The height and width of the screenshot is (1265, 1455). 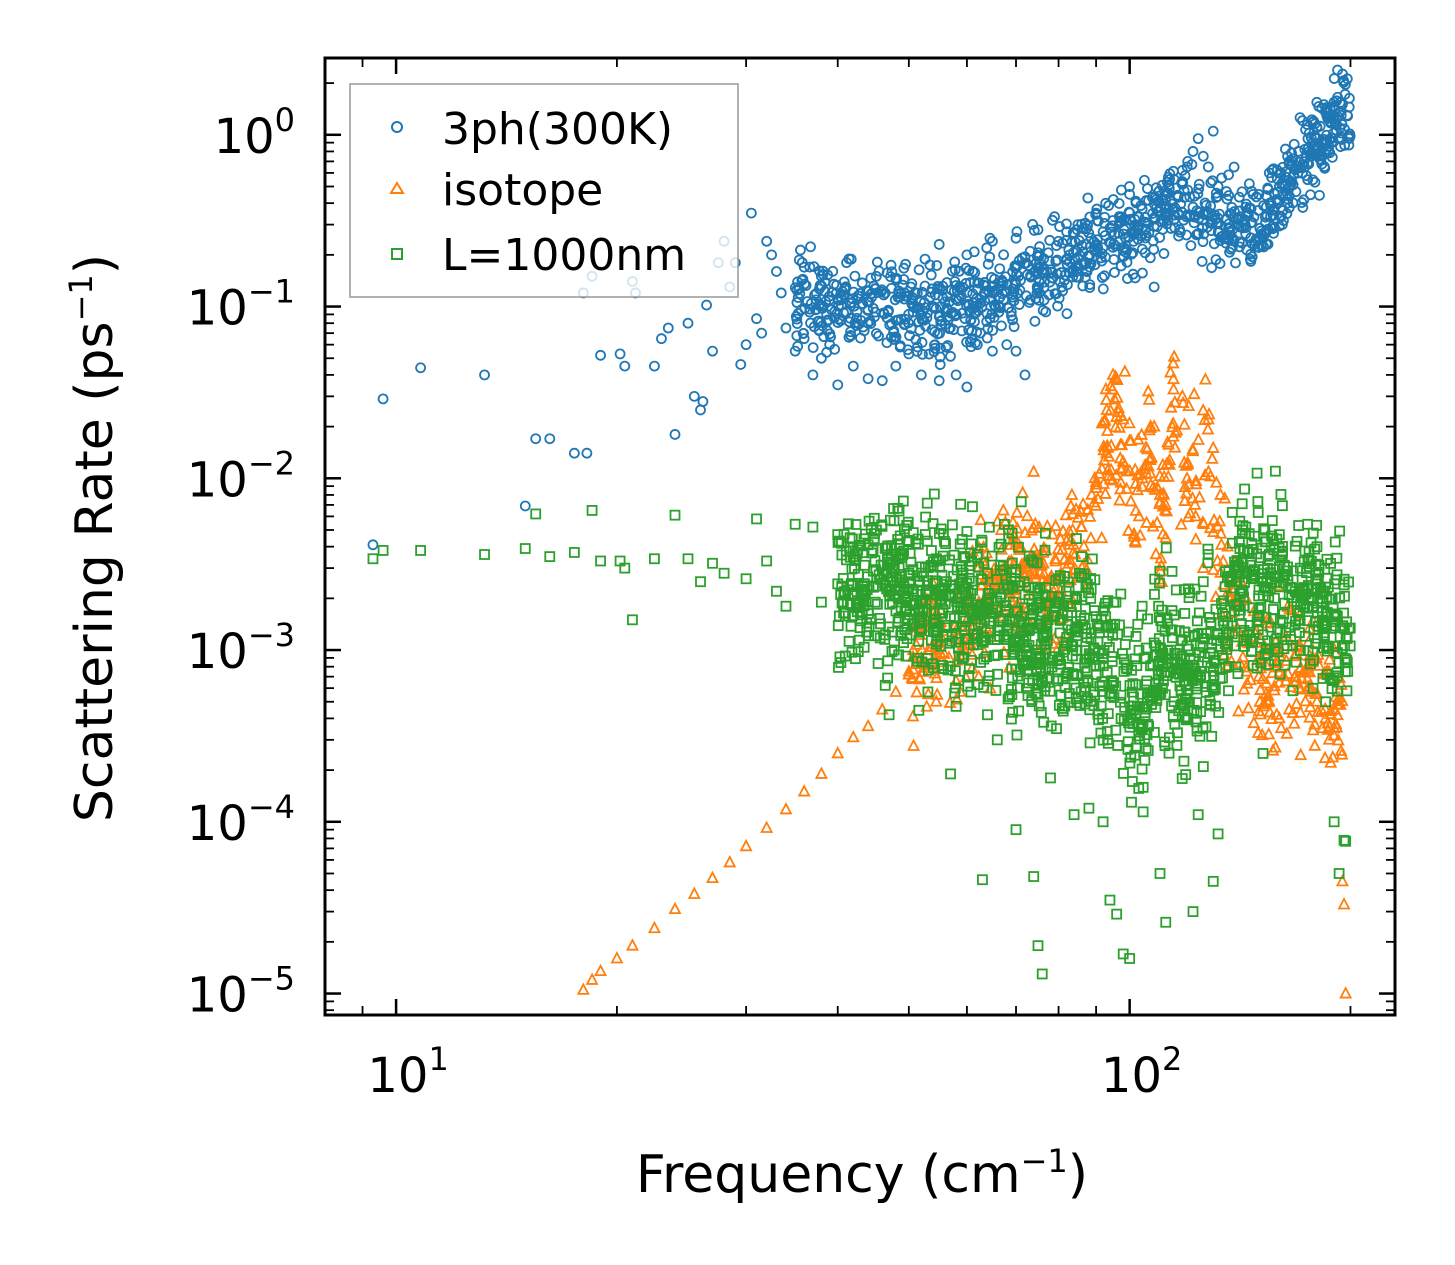 What do you see at coordinates (397, 187) in the screenshot?
I see `legend-marker-isotope` at bounding box center [397, 187].